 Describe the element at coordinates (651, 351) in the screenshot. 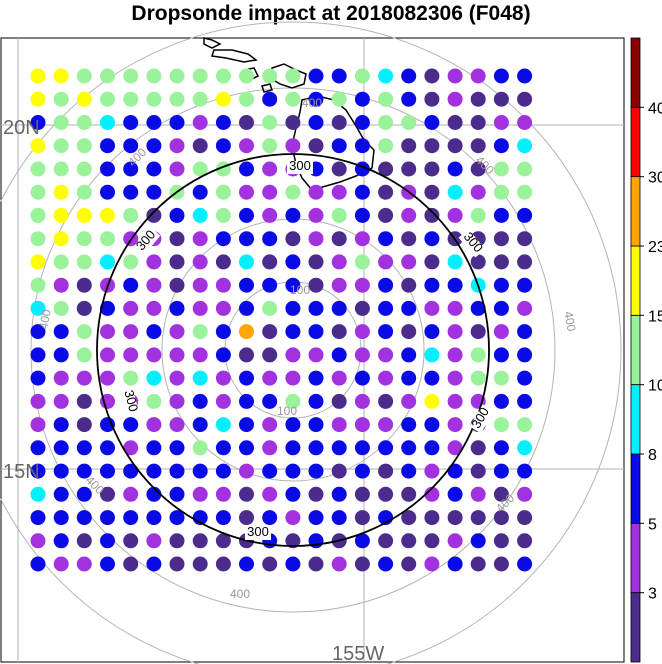

I see `colorbar-ticks: 3 5 8 10 15 23 30 40` at that location.